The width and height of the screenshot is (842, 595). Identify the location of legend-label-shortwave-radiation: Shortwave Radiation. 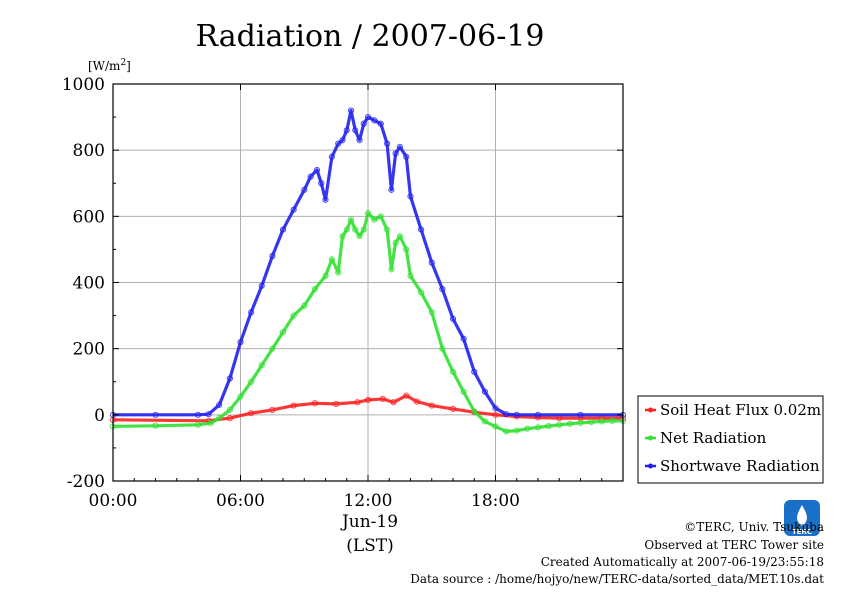
(740, 466).